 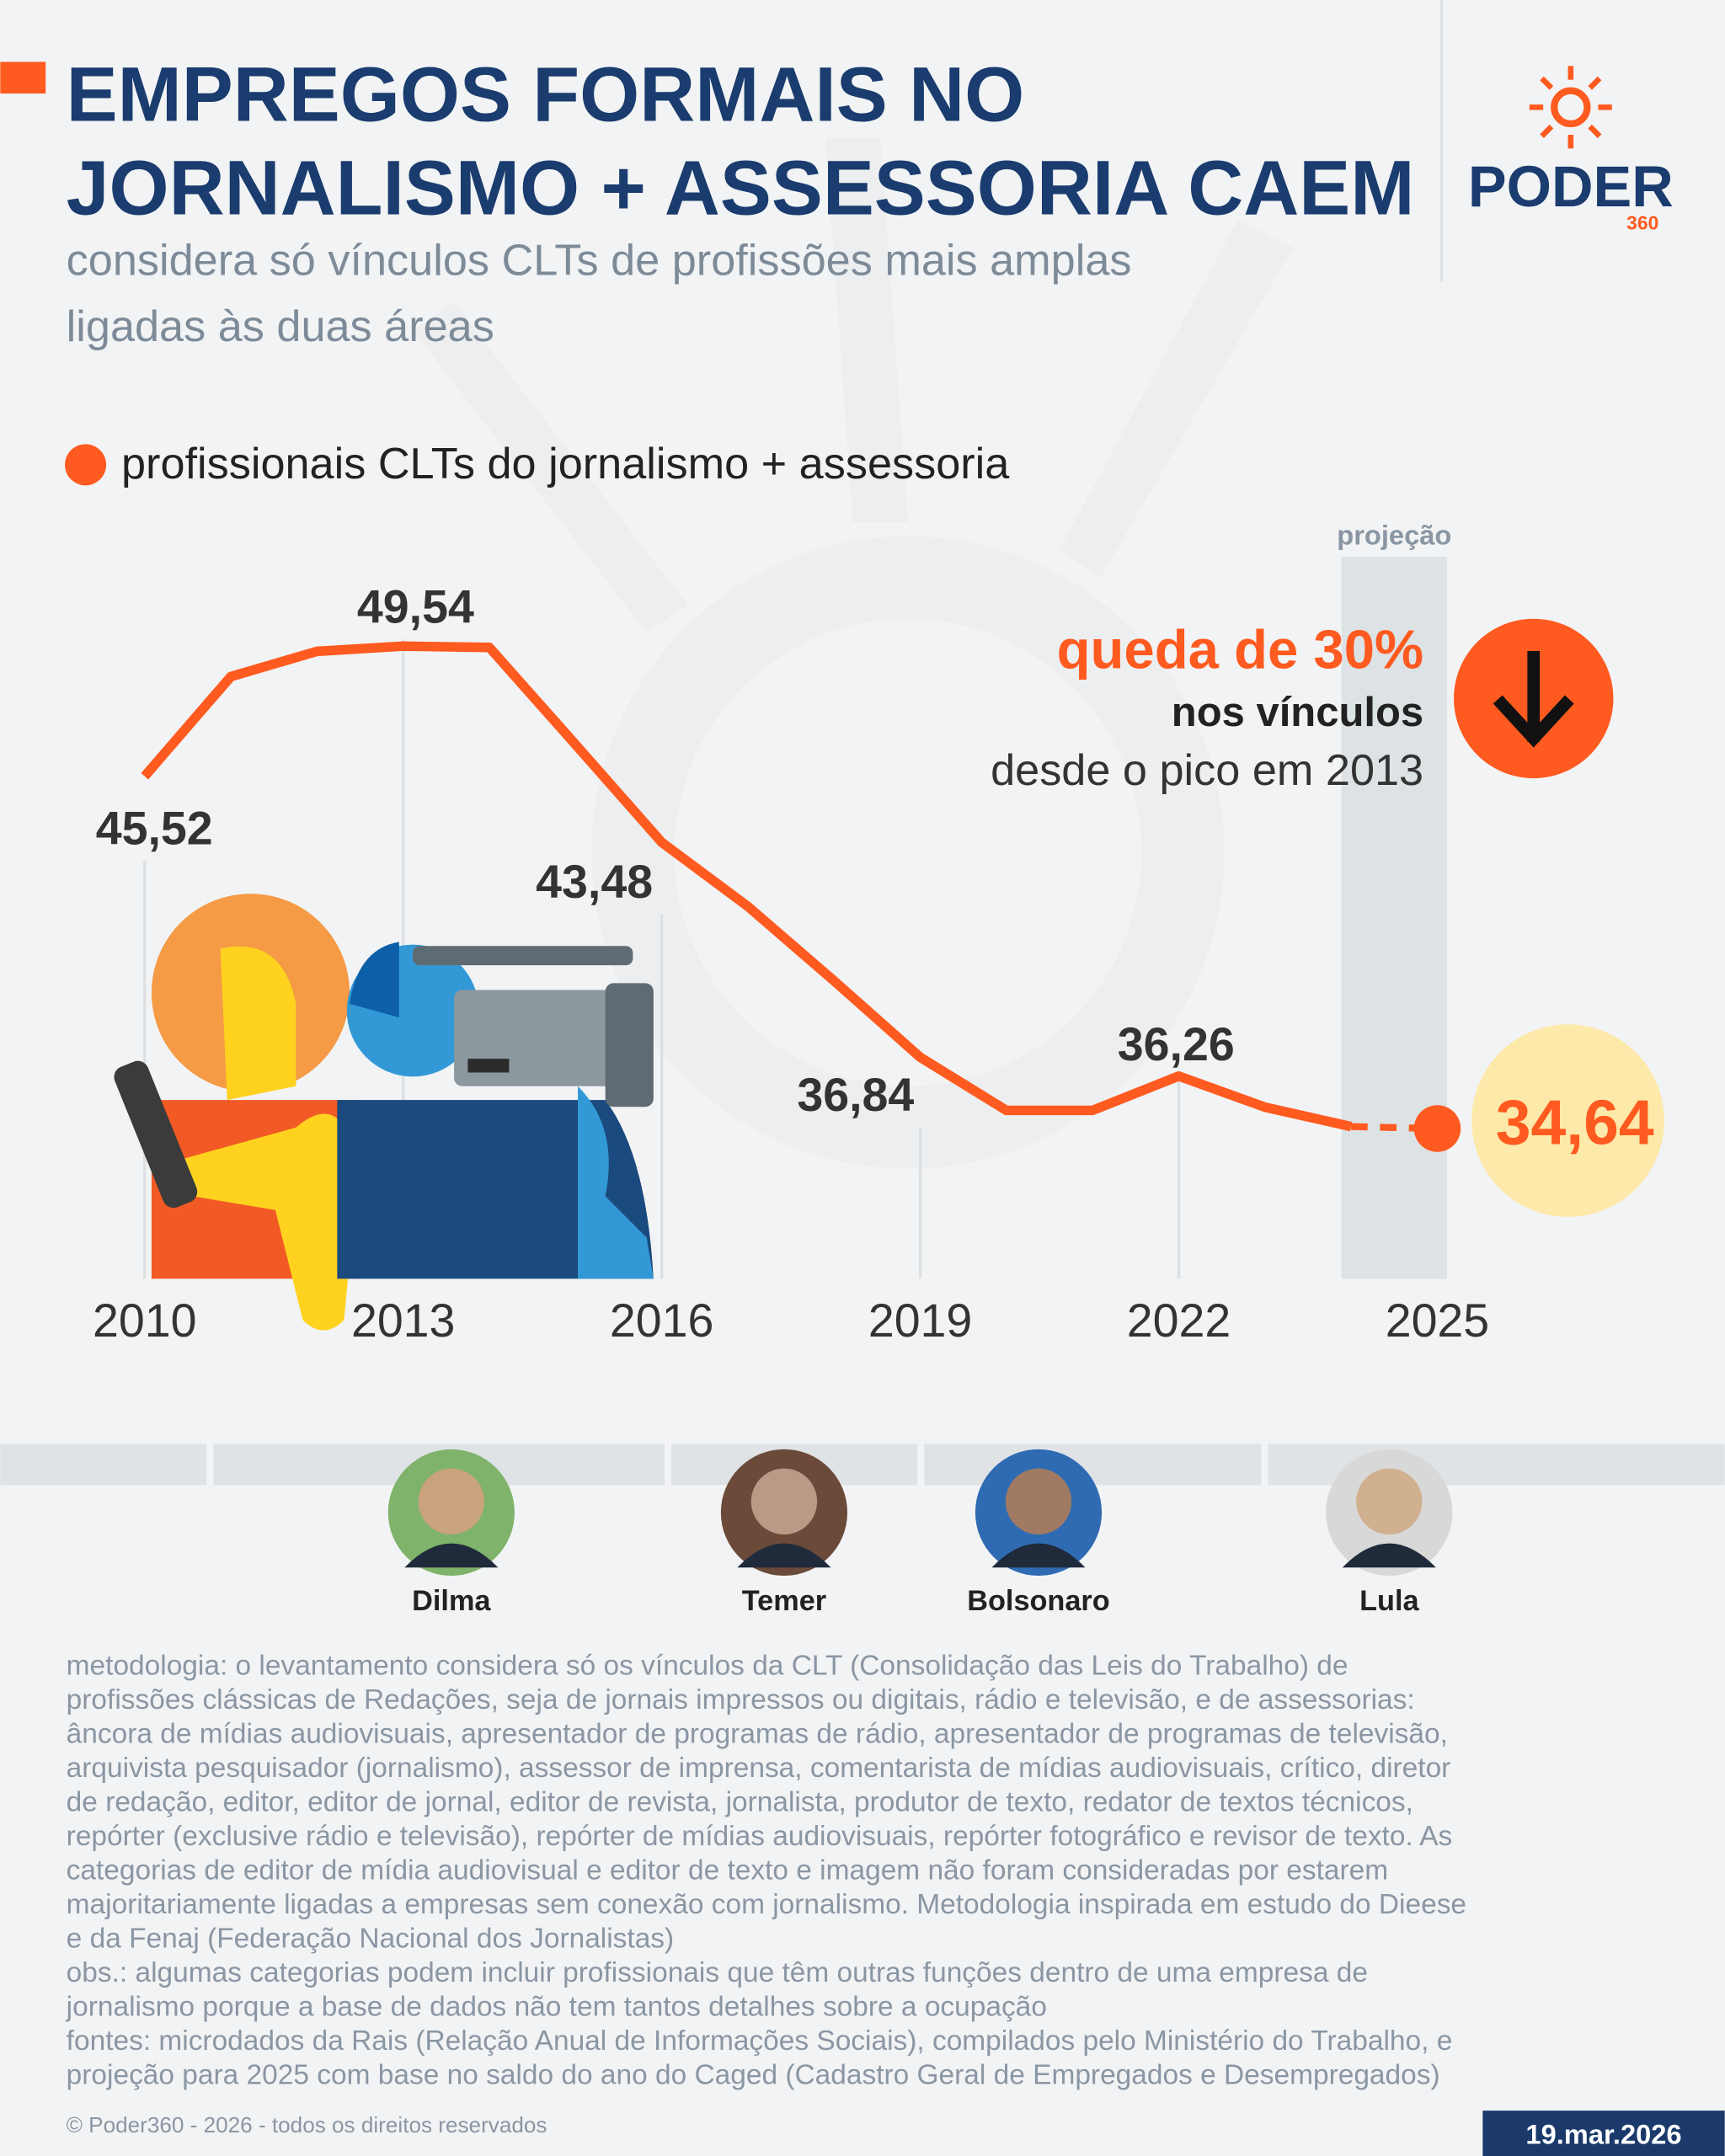 I want to click on value-label: 34,64, so click(x=1575, y=1121).